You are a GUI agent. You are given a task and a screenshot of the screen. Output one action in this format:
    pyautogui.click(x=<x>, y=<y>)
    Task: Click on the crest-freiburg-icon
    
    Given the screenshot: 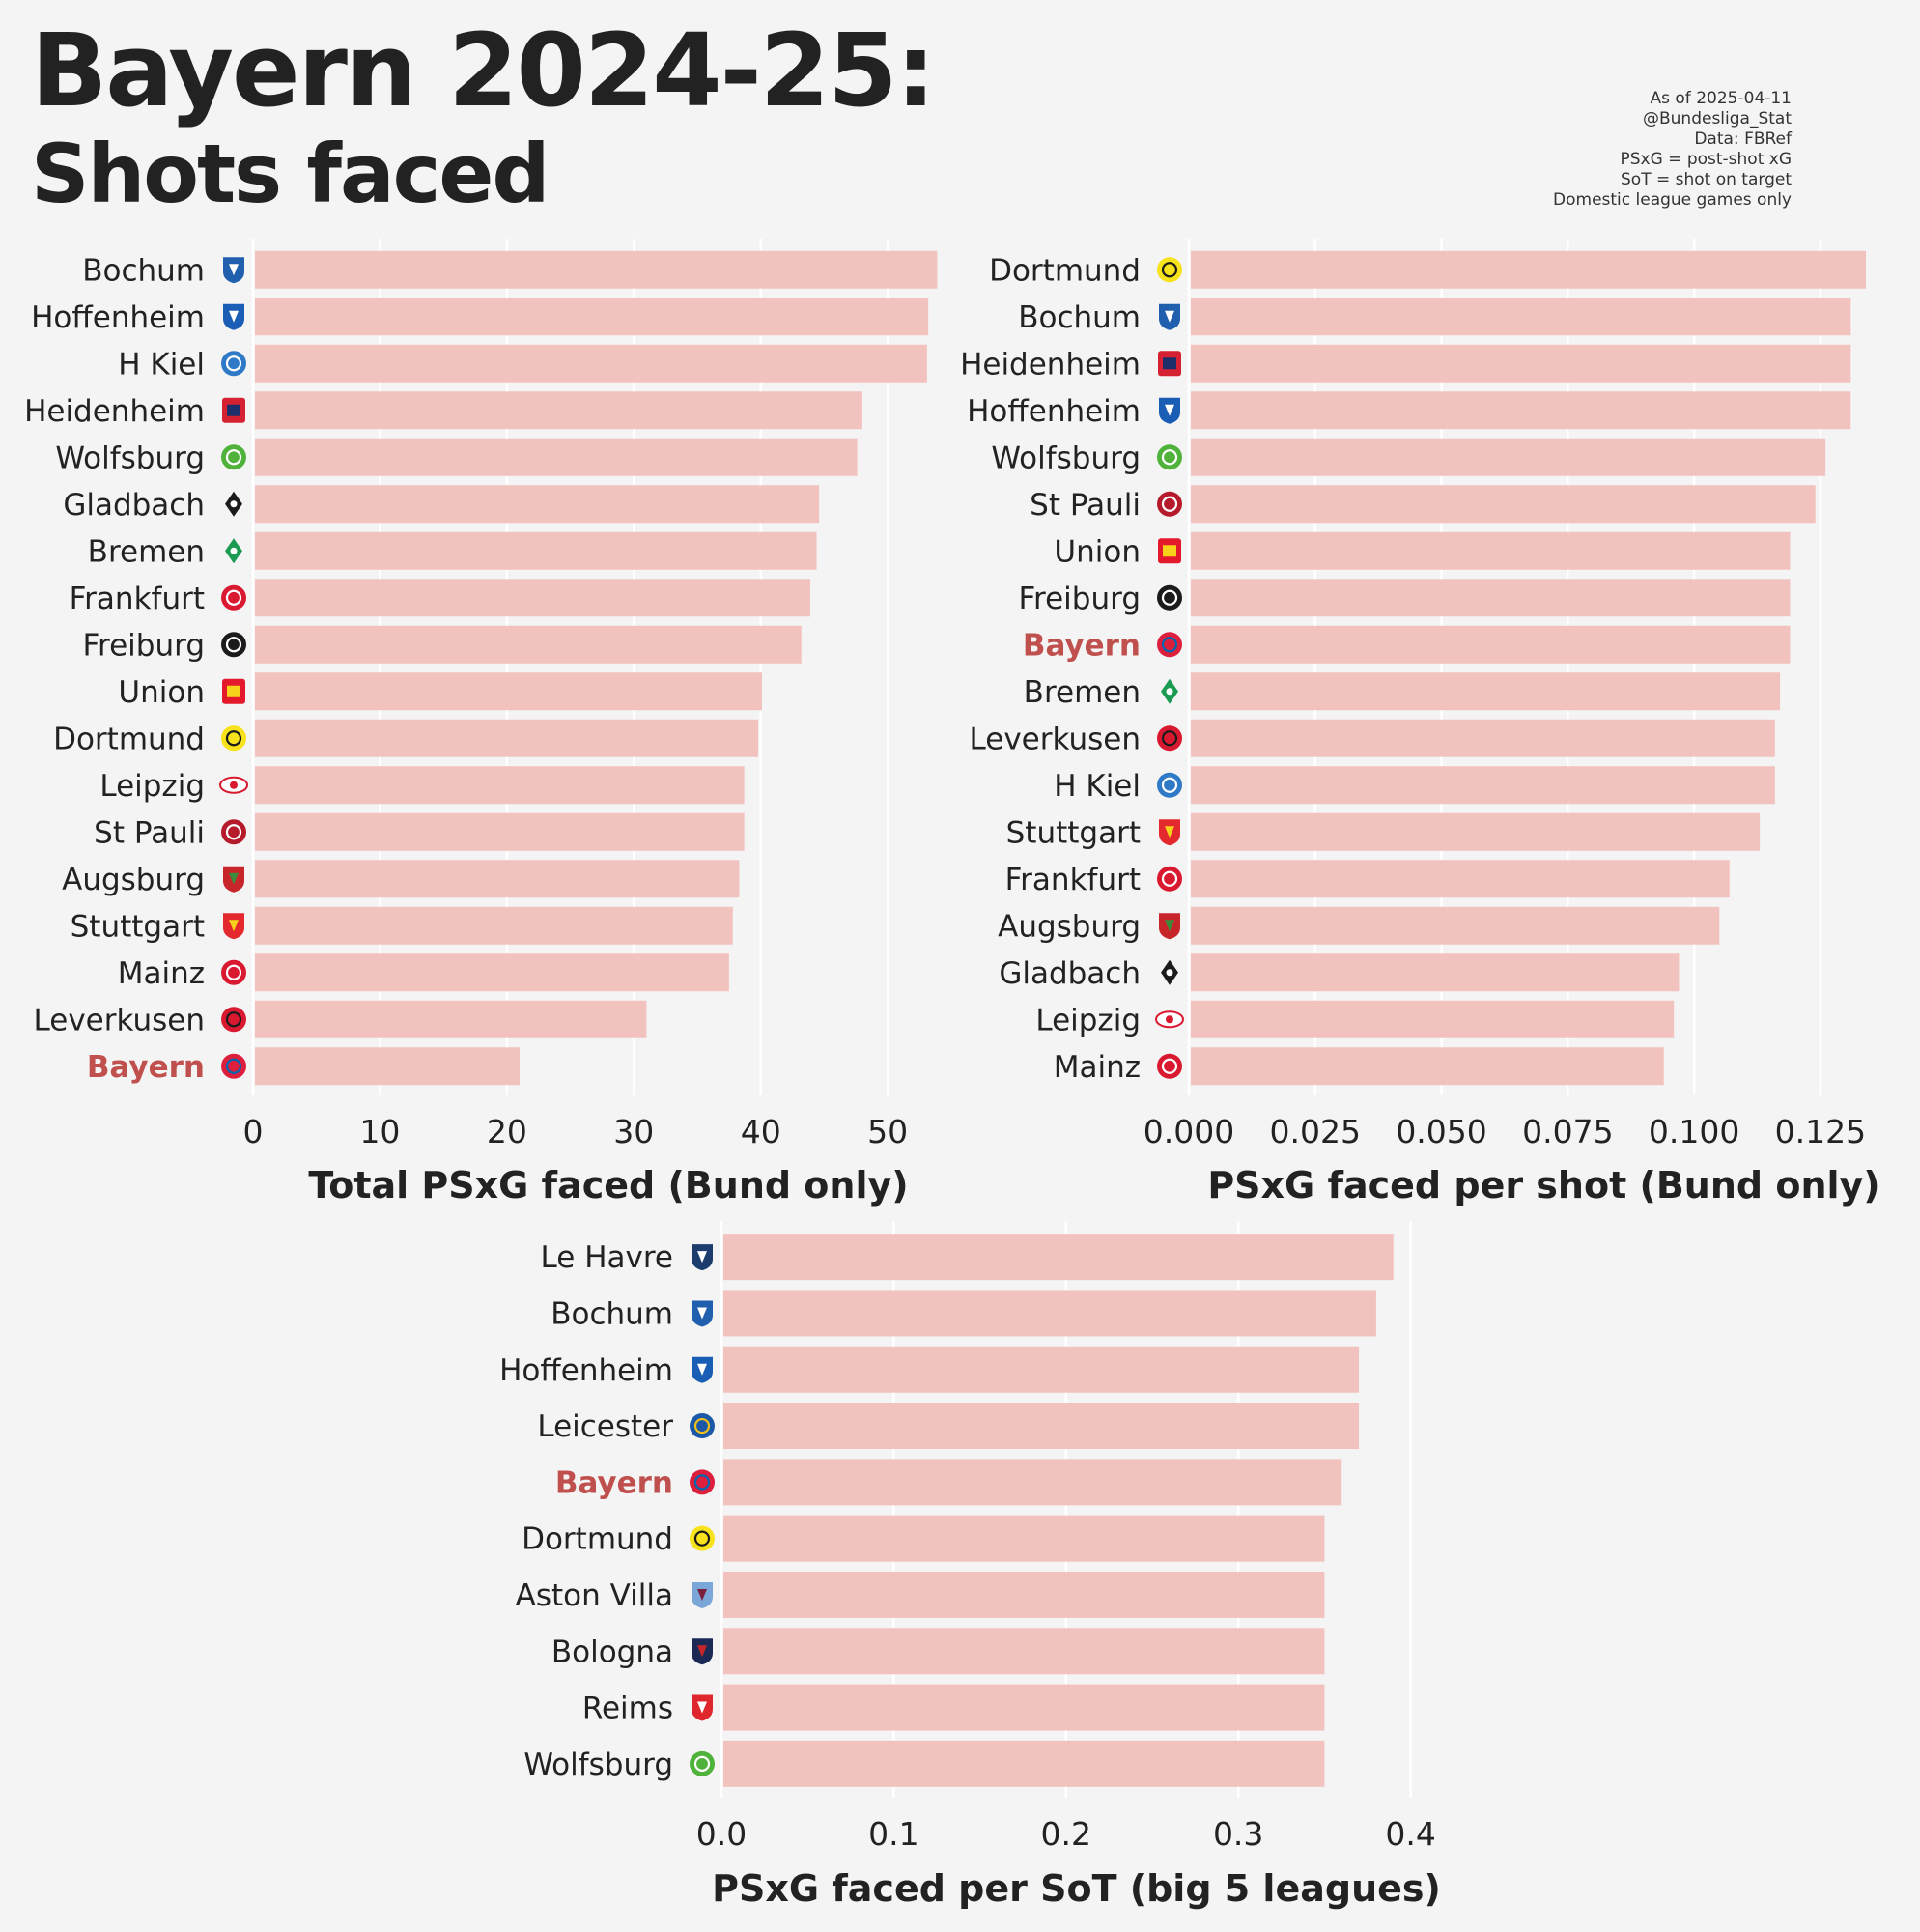 What is the action you would take?
    pyautogui.click(x=233, y=645)
    